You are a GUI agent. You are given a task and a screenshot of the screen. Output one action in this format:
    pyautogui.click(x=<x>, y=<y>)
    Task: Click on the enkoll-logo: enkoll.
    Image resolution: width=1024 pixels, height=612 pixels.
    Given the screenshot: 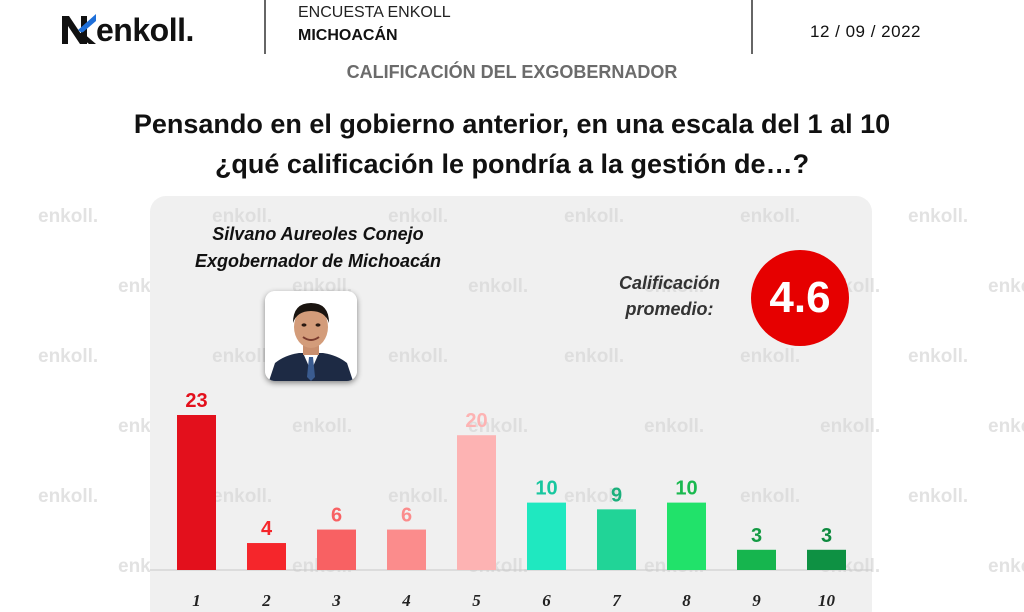 What is the action you would take?
    pyautogui.click(x=126, y=30)
    